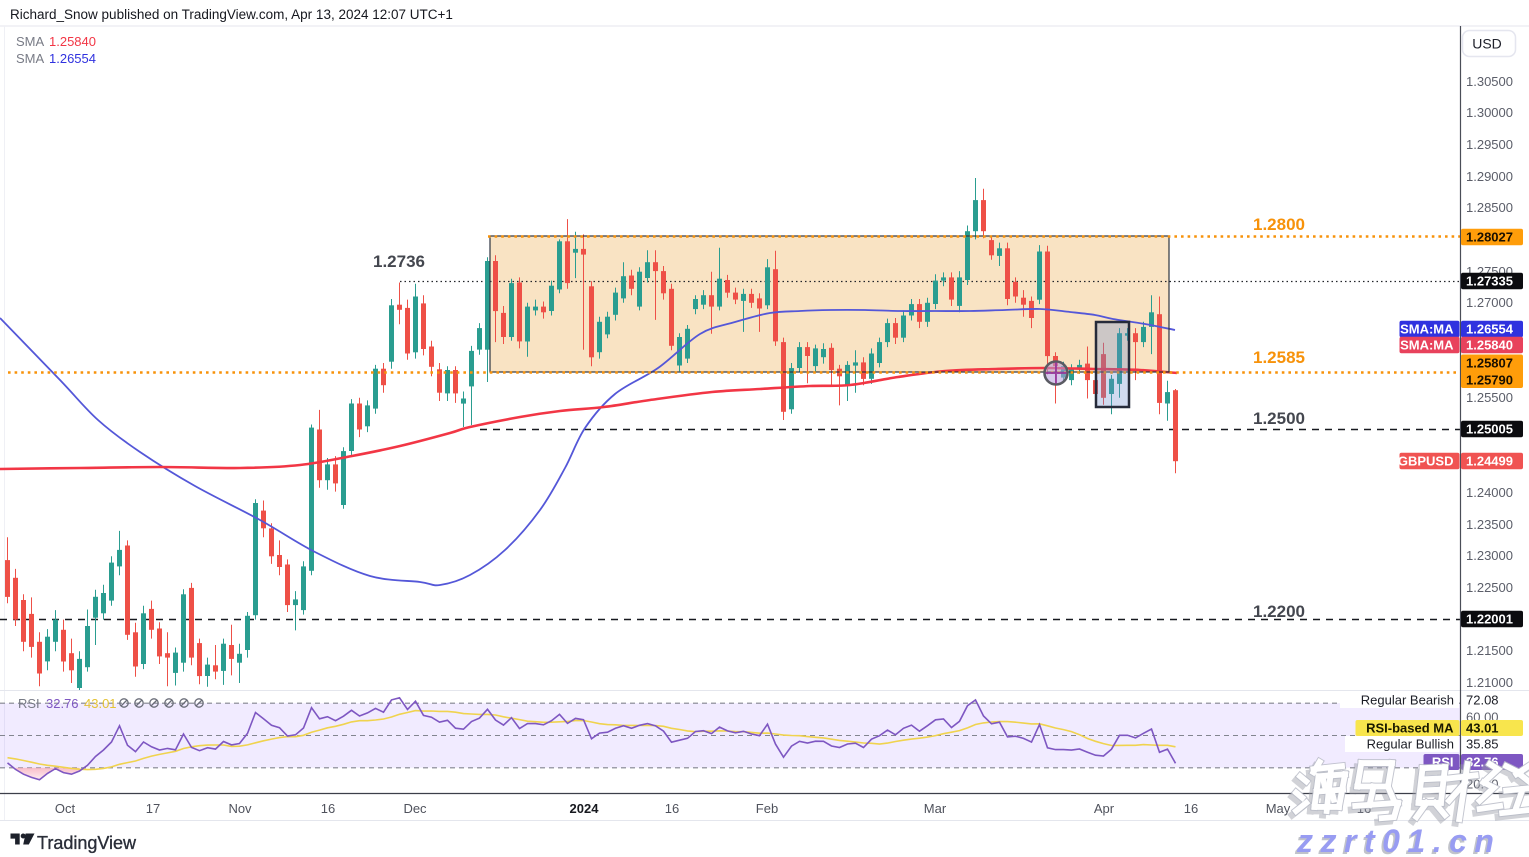  I want to click on svg-text: Feb, so click(767, 808).